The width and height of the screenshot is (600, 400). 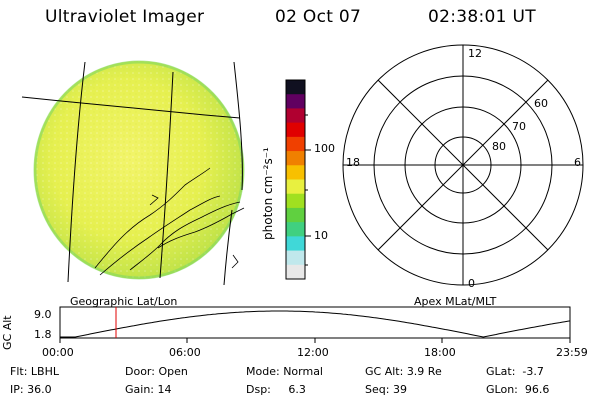 I want to click on info-dsp: Dsp: 6.3, so click(x=276, y=389).